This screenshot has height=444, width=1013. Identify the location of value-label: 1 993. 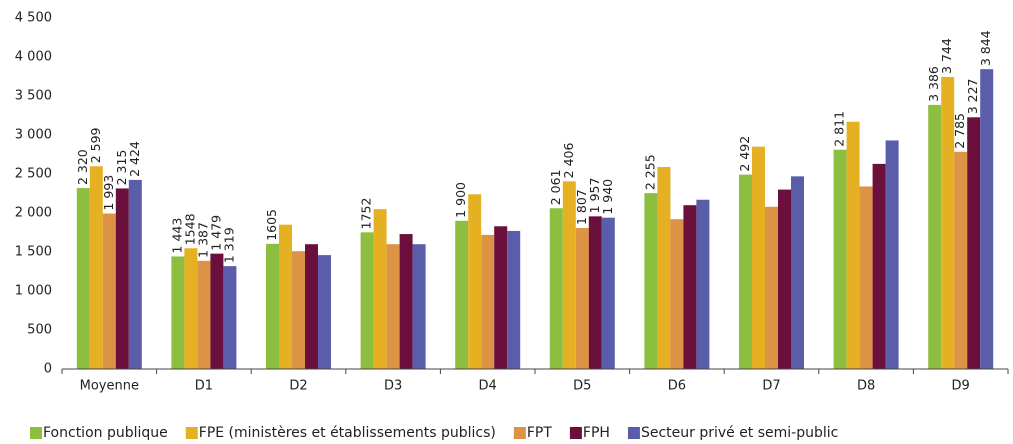
(108, 193).